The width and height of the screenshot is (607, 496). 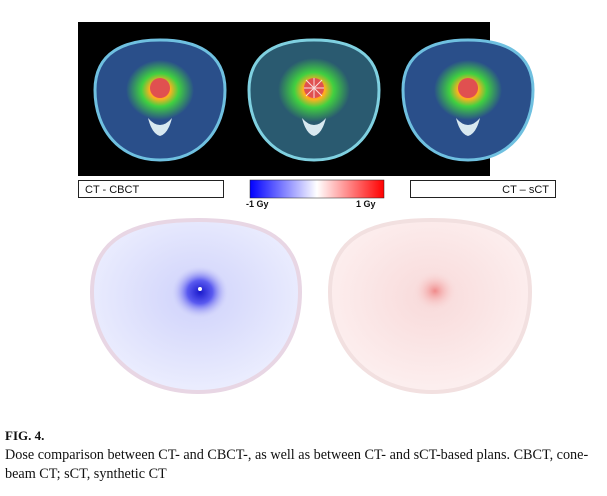 What do you see at coordinates (160, 9) in the screenshot?
I see `panel-label-planning-ct: Planning CT` at bounding box center [160, 9].